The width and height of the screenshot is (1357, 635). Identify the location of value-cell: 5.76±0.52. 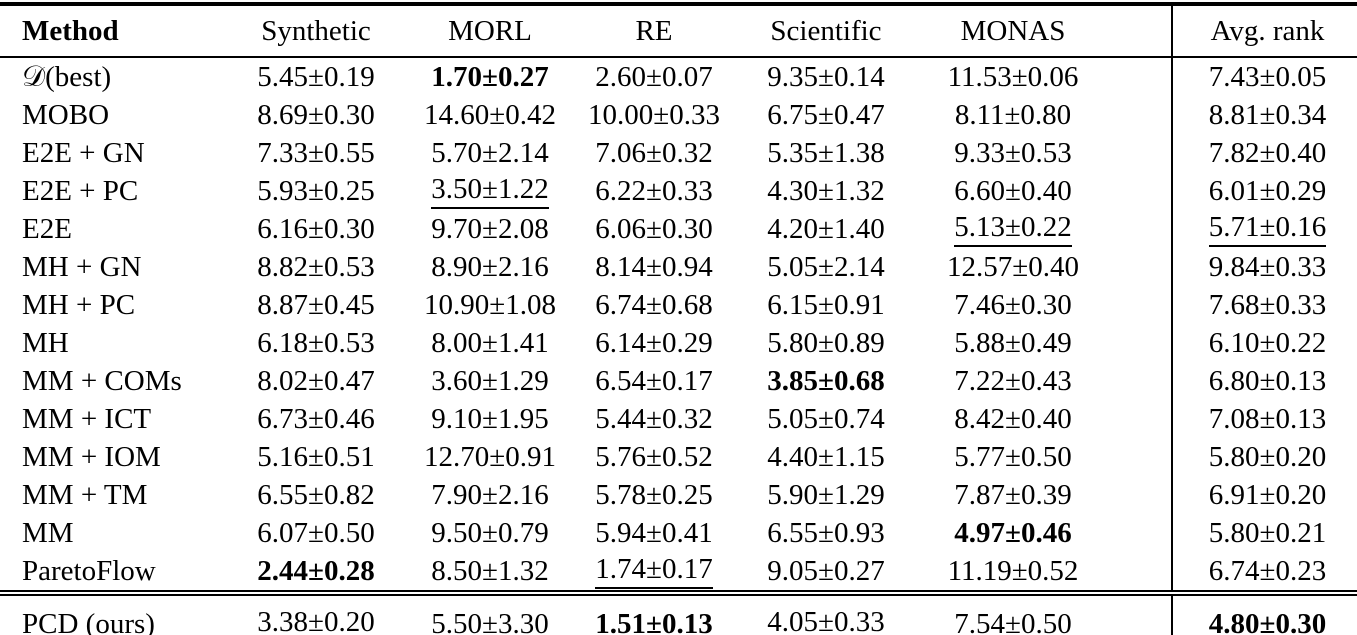
(654, 457).